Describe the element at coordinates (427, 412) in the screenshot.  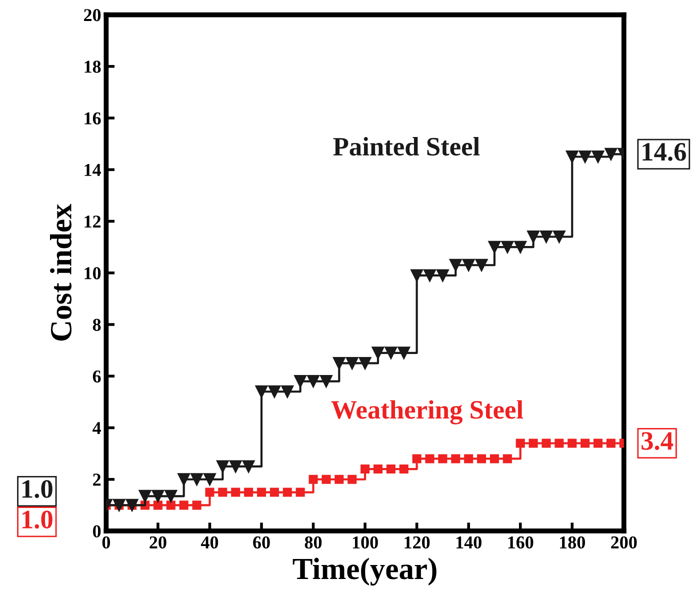
I see `series-label: Weathering Steel` at that location.